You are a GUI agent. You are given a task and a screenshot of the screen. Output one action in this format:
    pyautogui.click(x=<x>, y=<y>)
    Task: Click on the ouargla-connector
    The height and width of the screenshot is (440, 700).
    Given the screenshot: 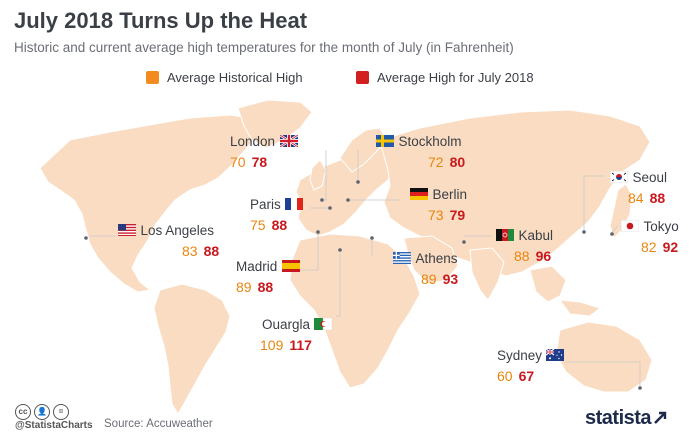 What is the action you would take?
    pyautogui.click(x=338, y=285)
    